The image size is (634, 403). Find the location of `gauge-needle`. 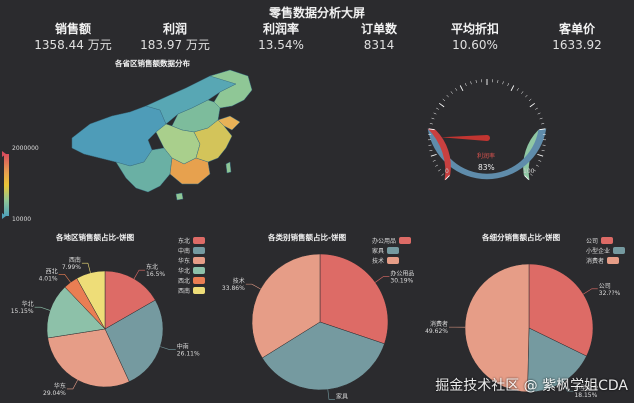

gauge-needle is located at coordinates (464, 138).